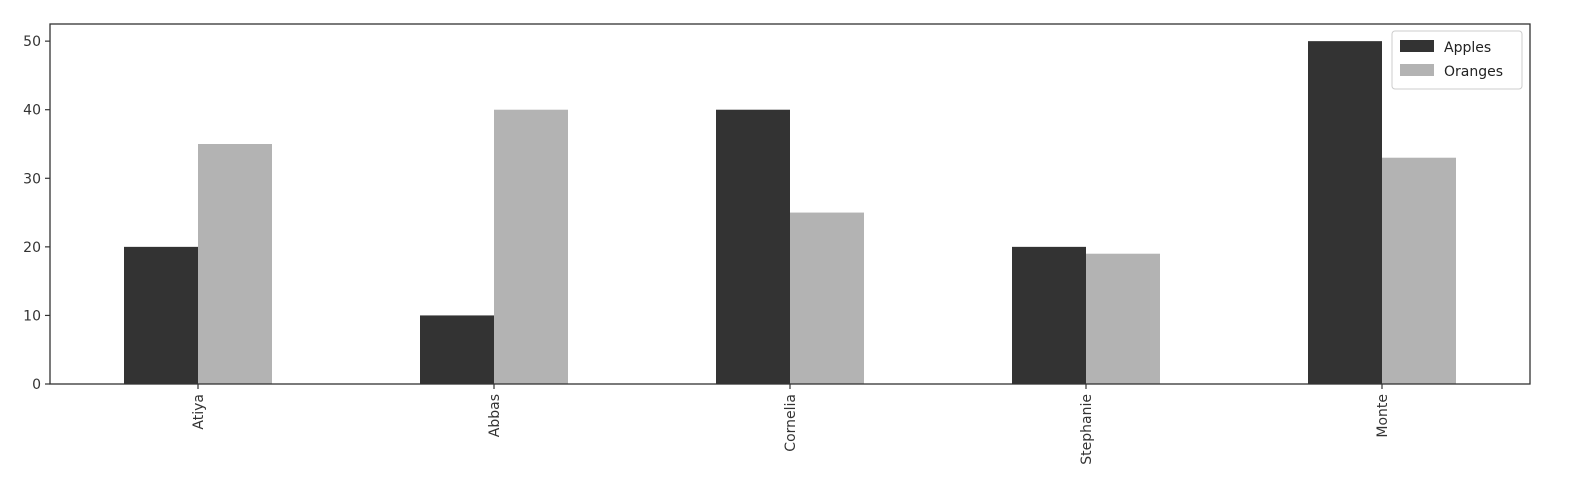  What do you see at coordinates (531, 246) in the screenshot?
I see `bar-oranges-abbas` at bounding box center [531, 246].